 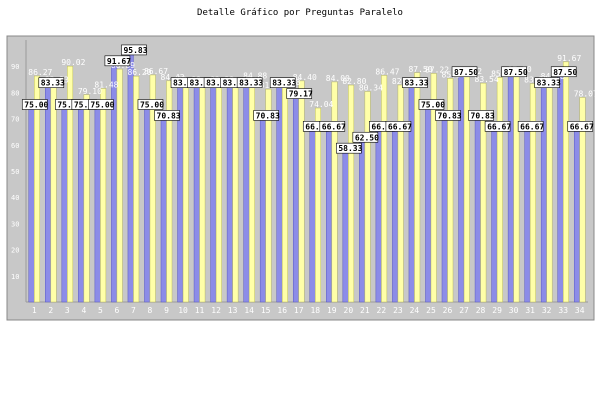 What do you see at coordinates (173, 77) in the screenshot?
I see `data-label: 84.43` at bounding box center [173, 77].